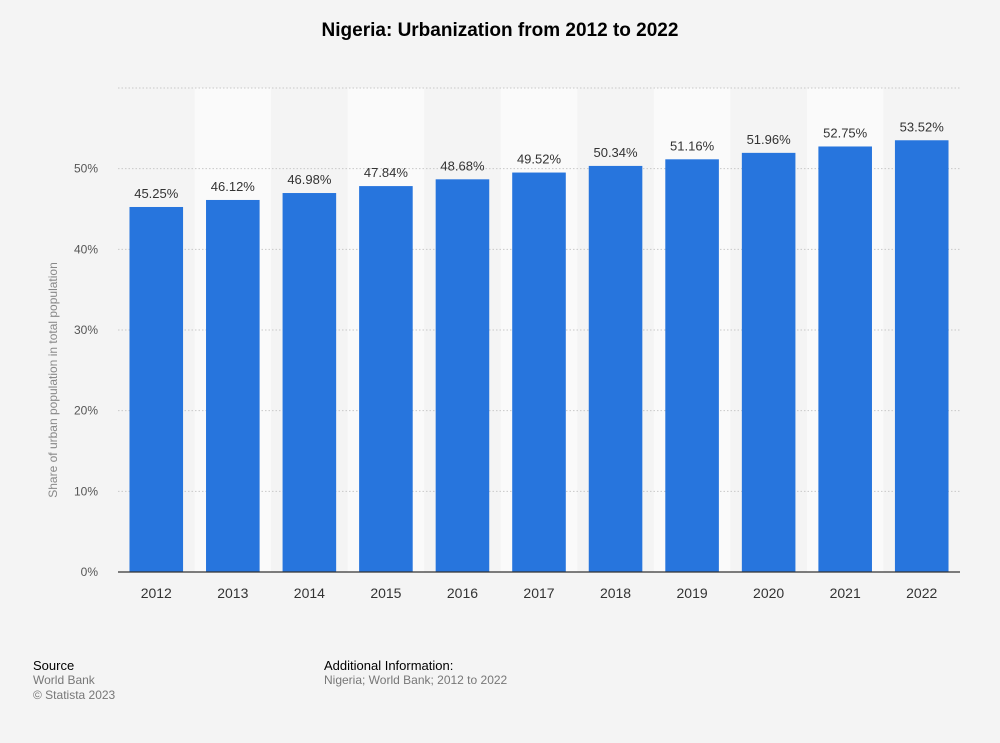 This screenshot has height=743, width=1000. What do you see at coordinates (769, 139) in the screenshot?
I see `data-label: 51.96%` at bounding box center [769, 139].